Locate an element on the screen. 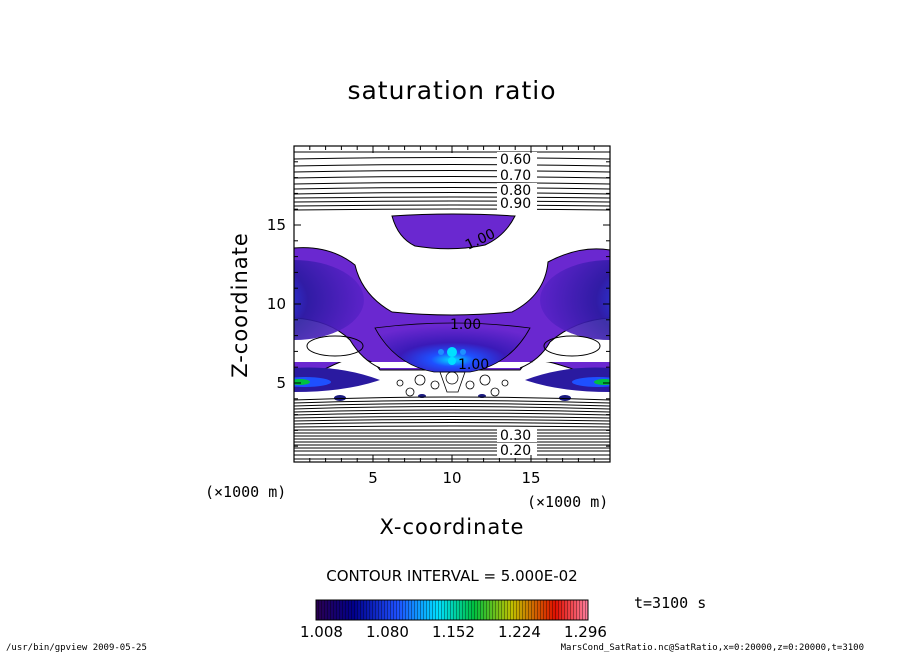  axis-tick-labels: 5 10 15 5 10 15 is located at coordinates (404, 351).